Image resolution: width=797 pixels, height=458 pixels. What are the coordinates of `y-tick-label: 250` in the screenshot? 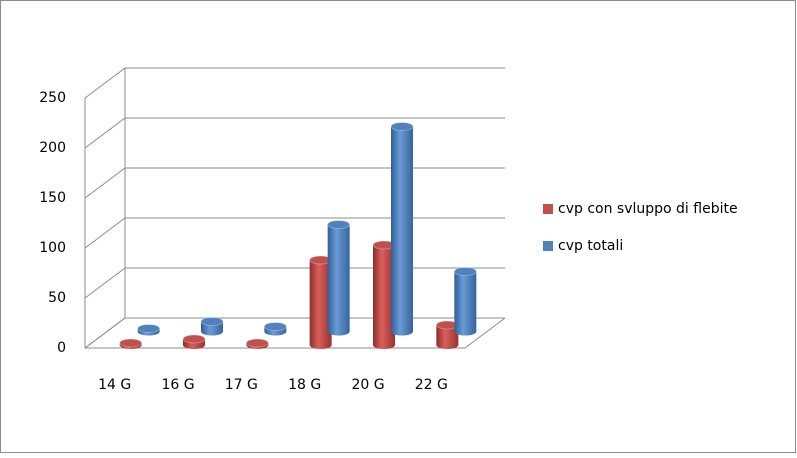 It's located at (52, 98).